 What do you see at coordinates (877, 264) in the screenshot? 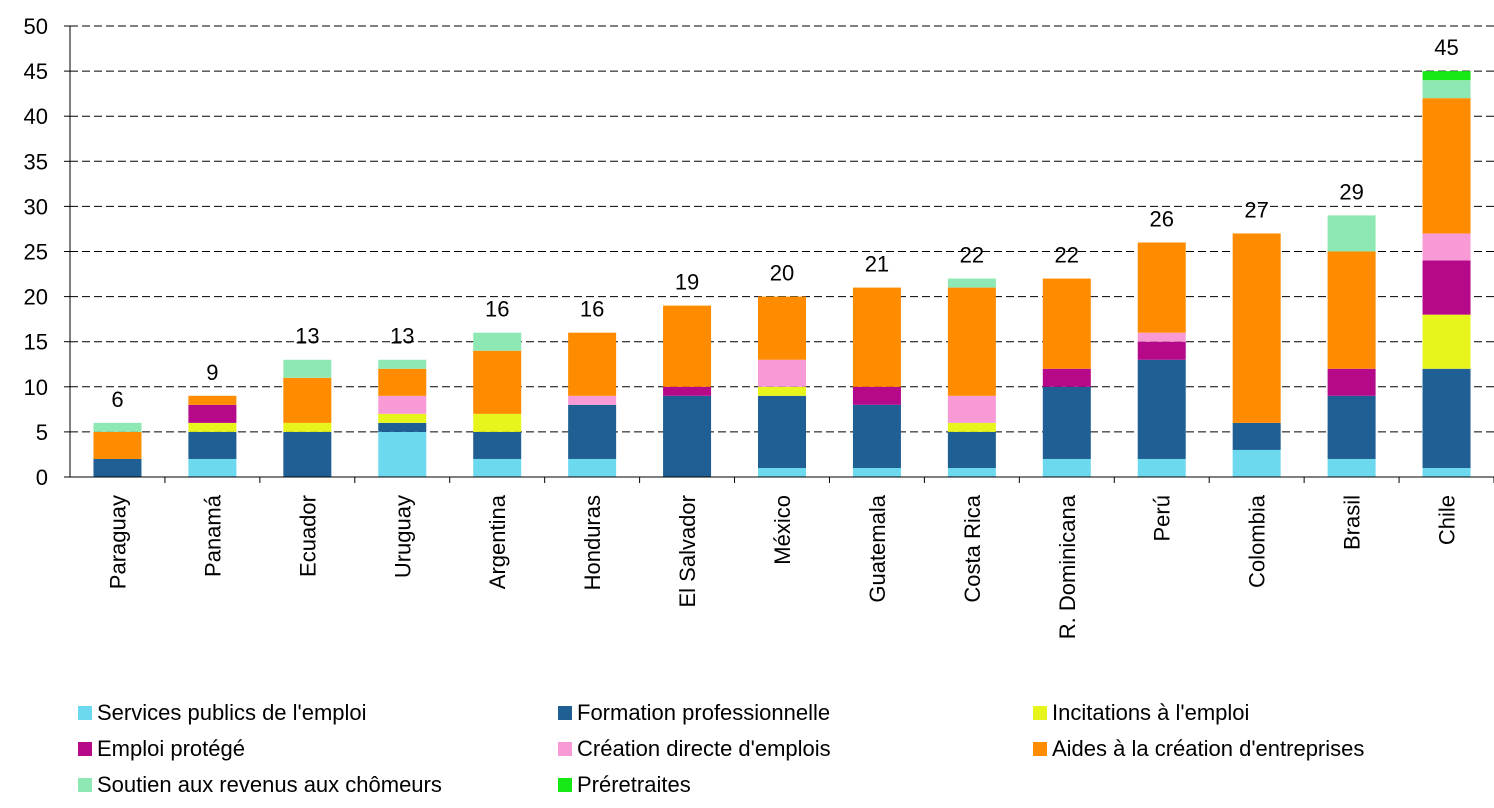
I see `total-label: 21` at bounding box center [877, 264].